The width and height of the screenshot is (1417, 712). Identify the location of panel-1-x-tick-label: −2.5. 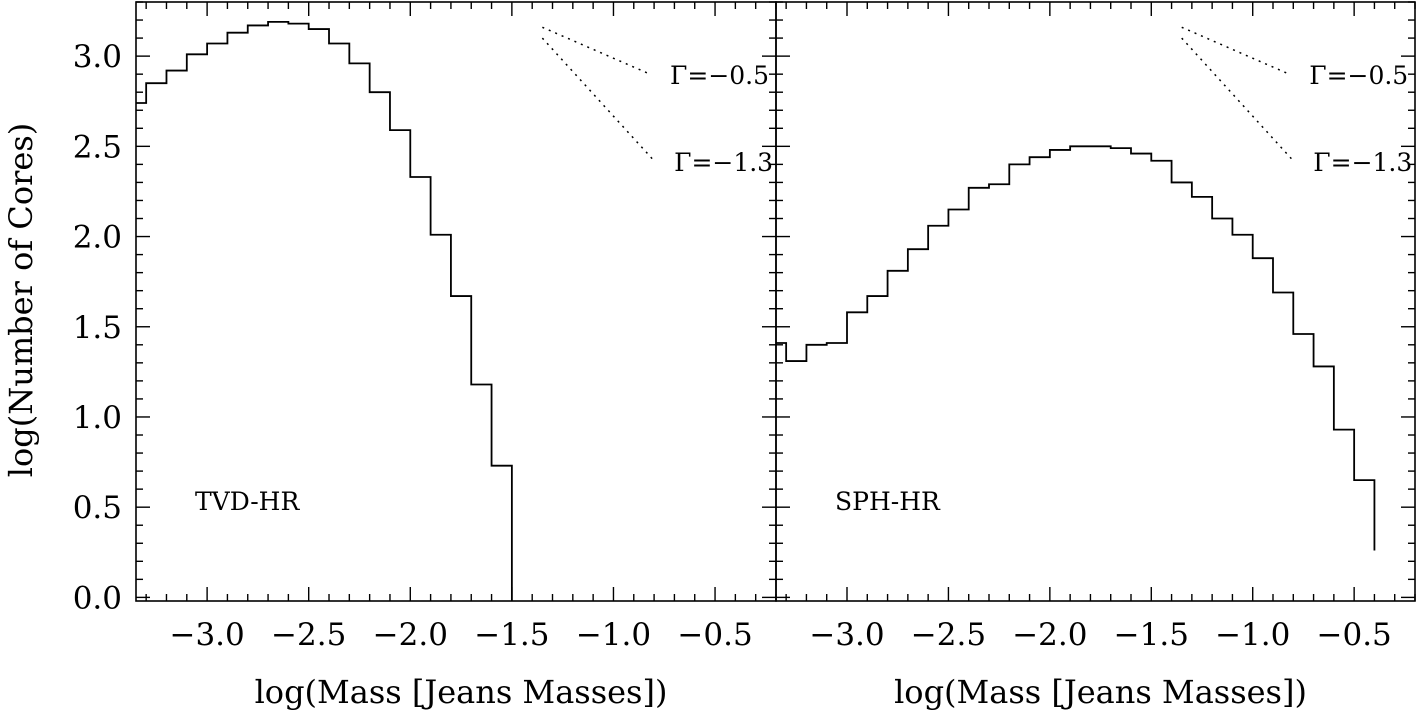
(308, 635).